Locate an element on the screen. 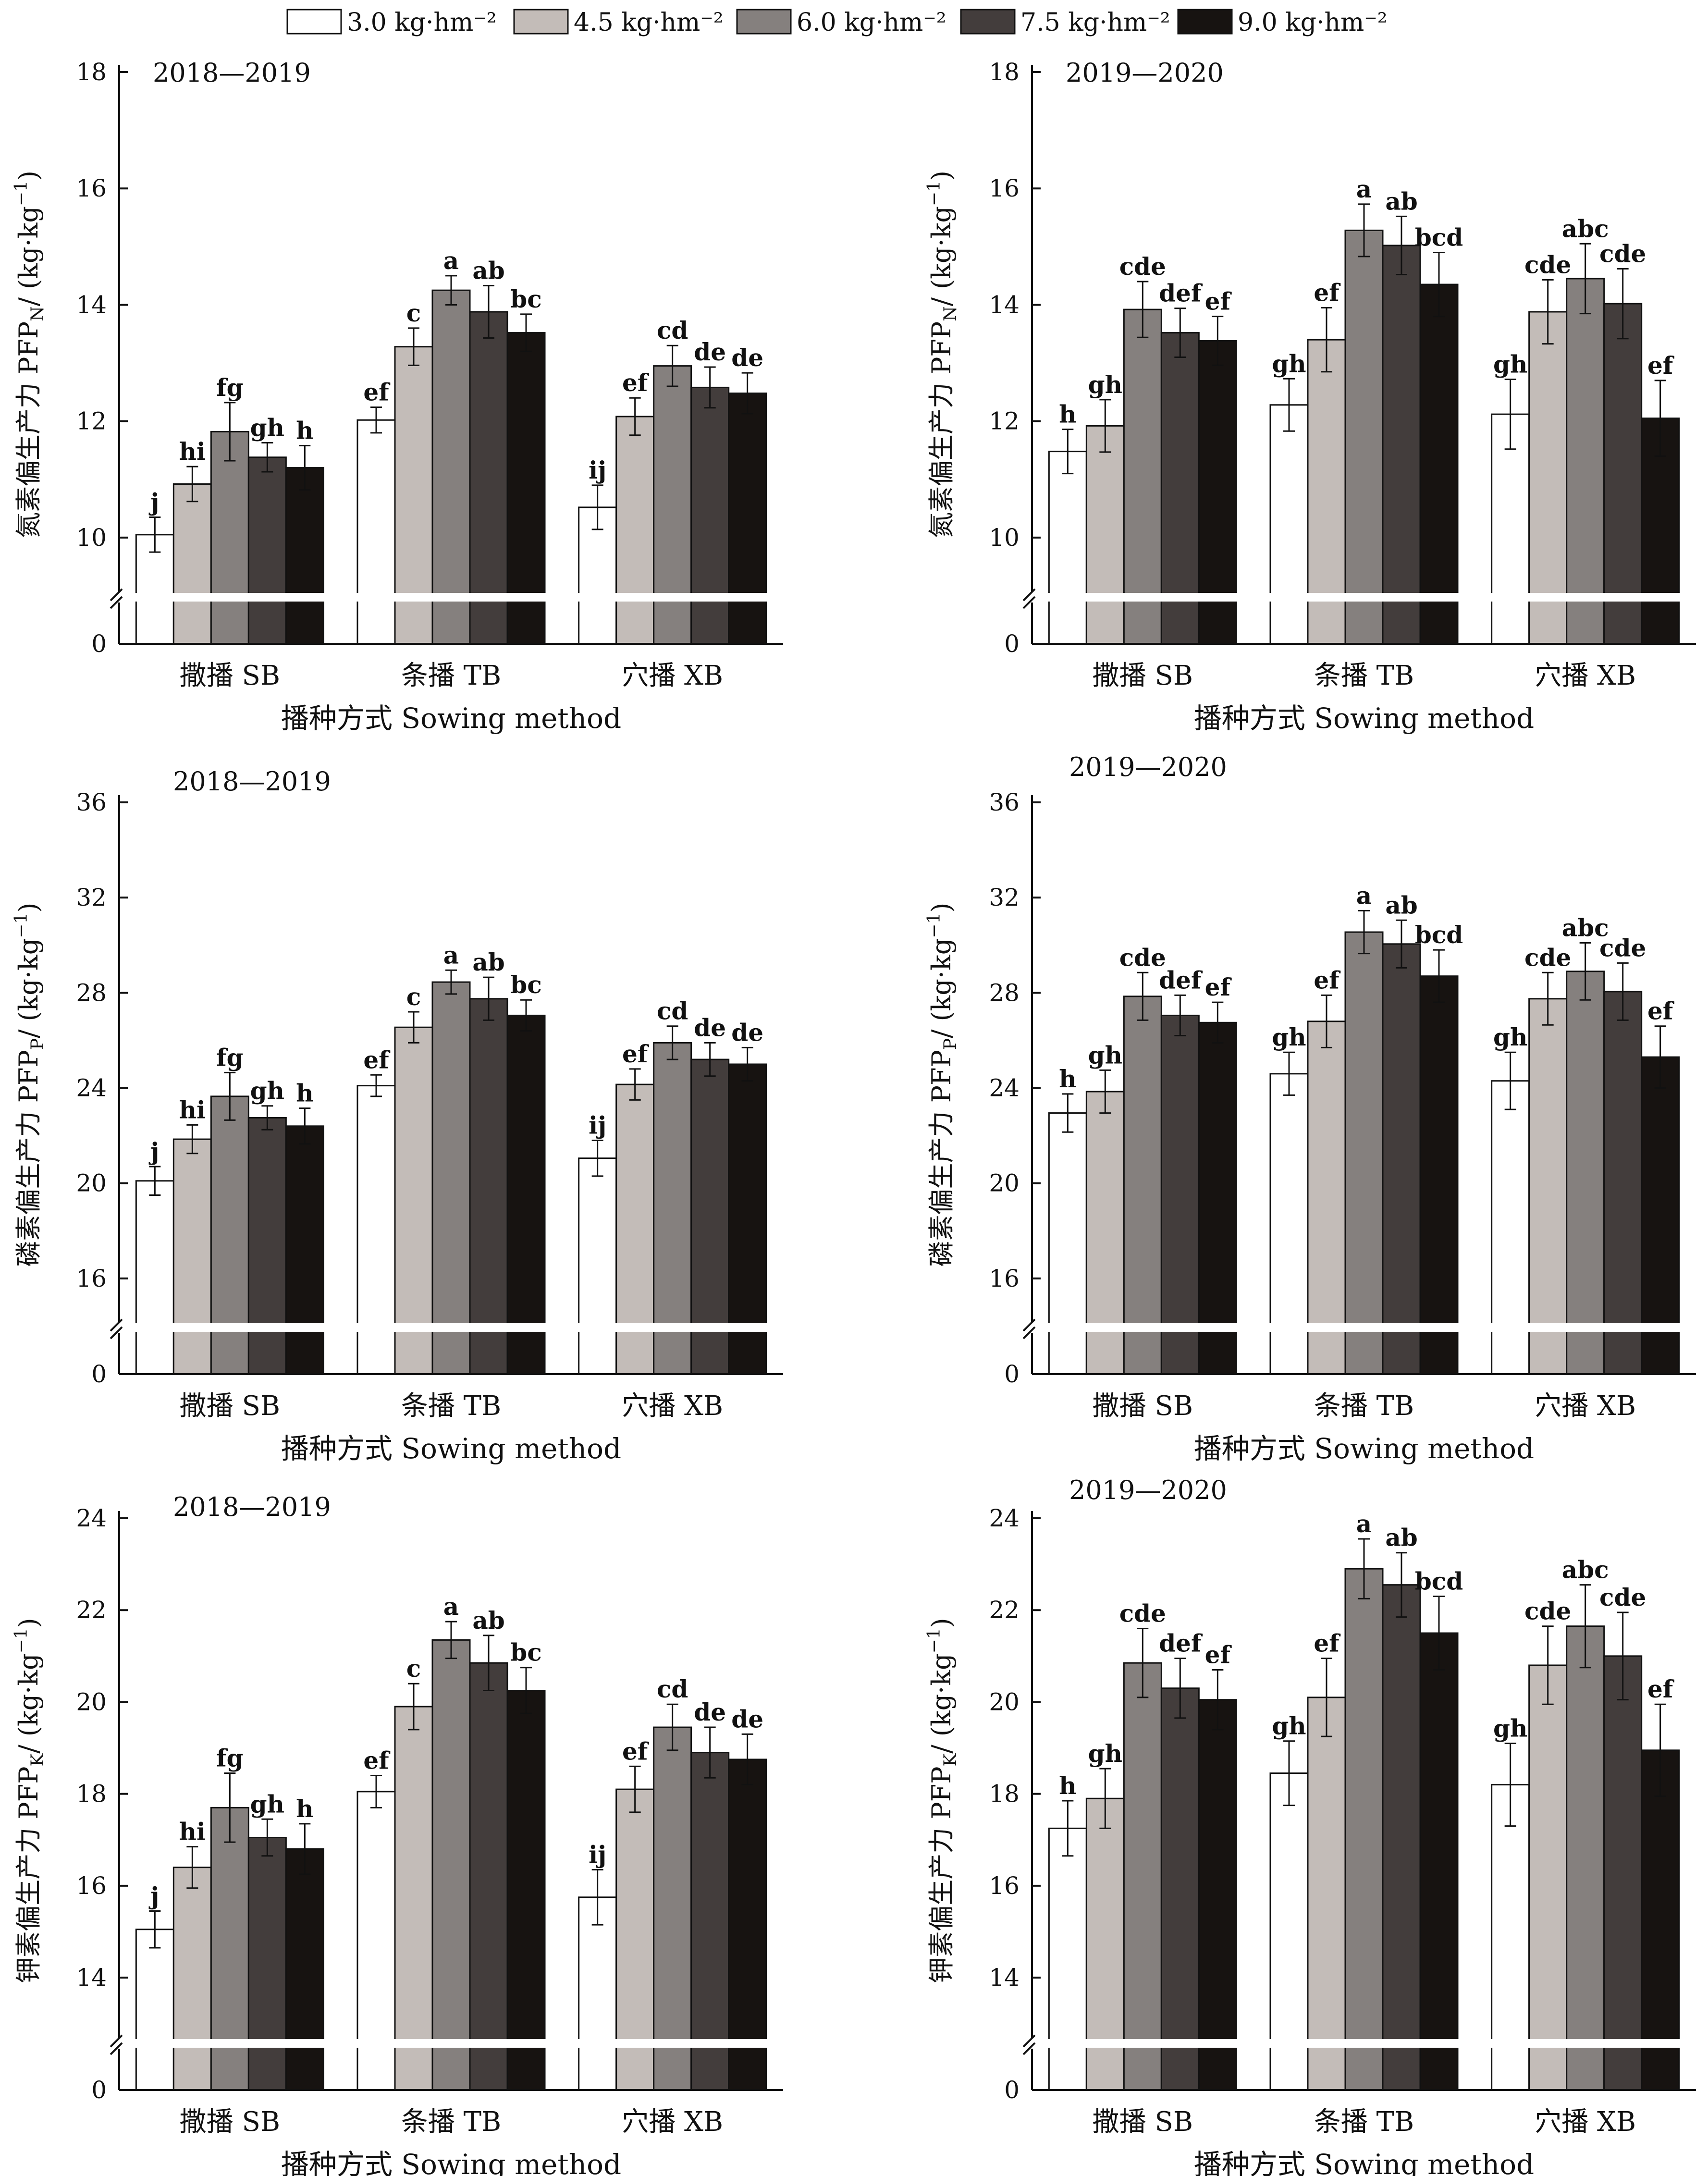 Image resolution: width=1708 pixels, height=2176 pixels. category-label: 条播 TB is located at coordinates (451, 2122).